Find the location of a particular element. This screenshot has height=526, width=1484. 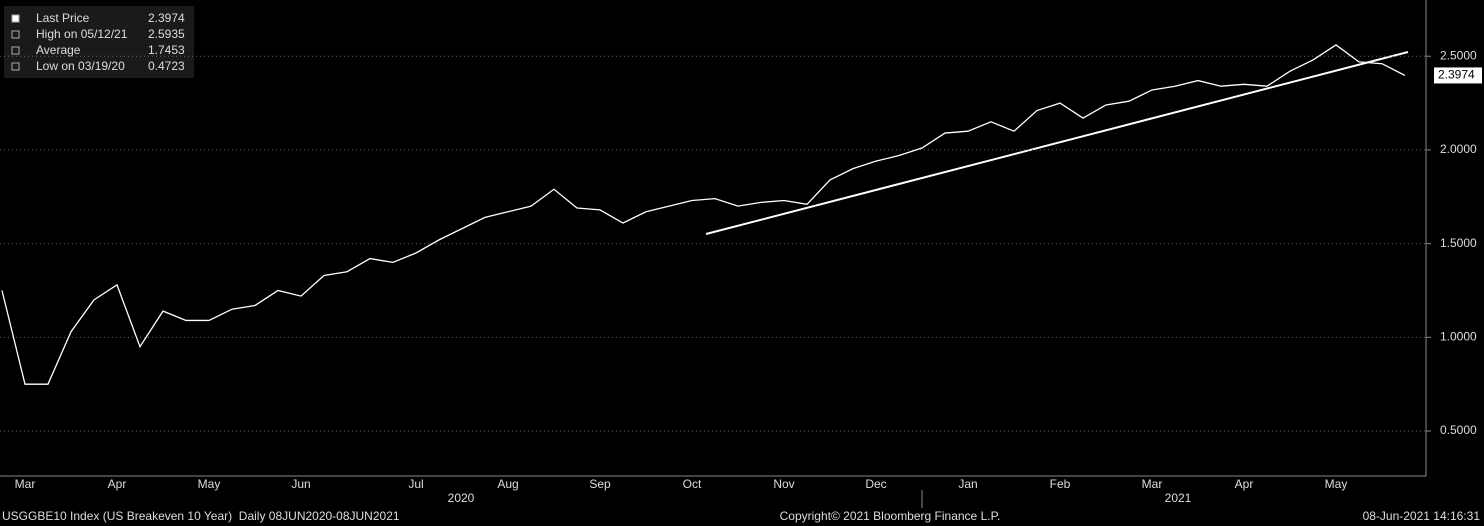

x-tick-label: Jun is located at coordinates (300, 484).